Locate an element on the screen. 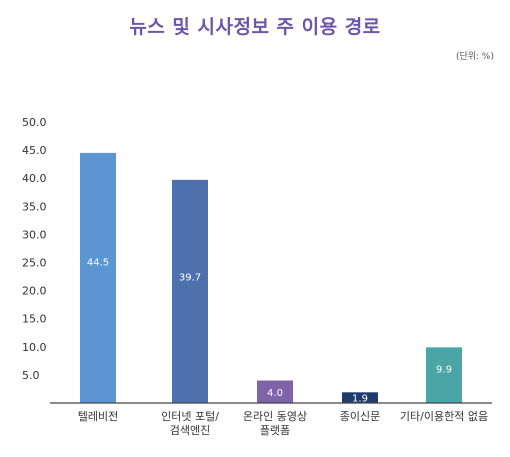 This screenshot has height=457, width=510. y-tick-label: 20.0 is located at coordinates (34, 291).